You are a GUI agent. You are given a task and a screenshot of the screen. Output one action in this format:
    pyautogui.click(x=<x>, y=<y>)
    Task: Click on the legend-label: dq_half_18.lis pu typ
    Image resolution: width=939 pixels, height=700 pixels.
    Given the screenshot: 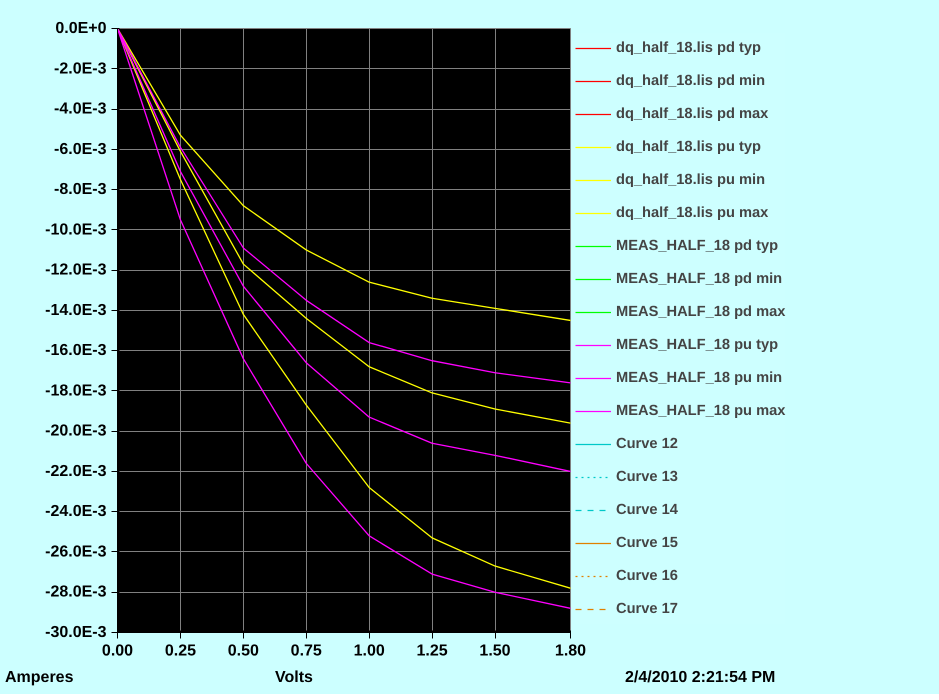 What is the action you would take?
    pyautogui.click(x=688, y=147)
    